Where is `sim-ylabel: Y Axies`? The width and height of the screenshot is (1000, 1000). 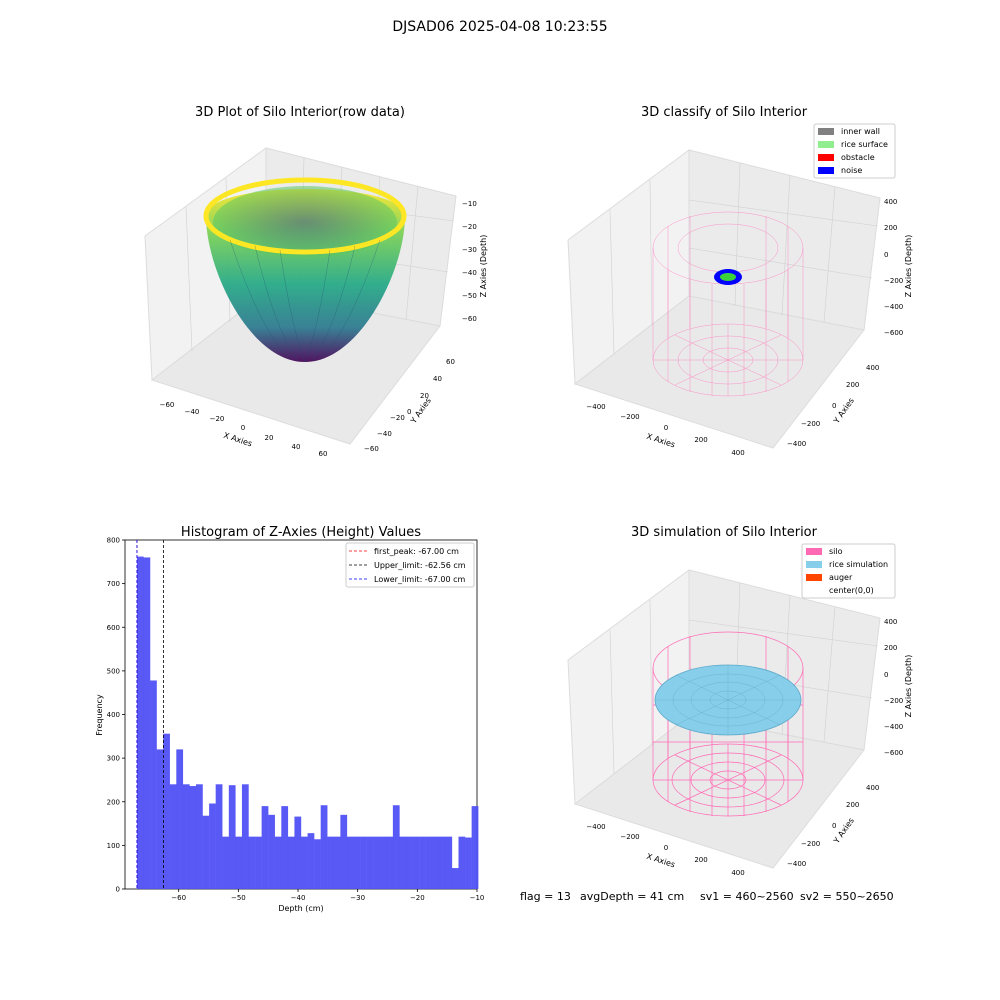
sim-ylabel: Y Axies is located at coordinates (843, 831).